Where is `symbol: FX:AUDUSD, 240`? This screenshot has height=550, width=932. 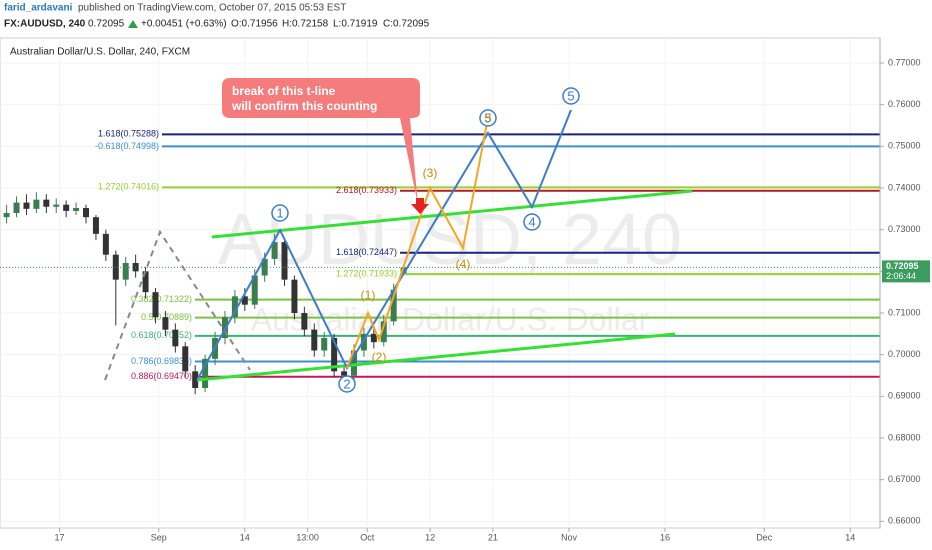
symbol: FX:AUDUSD, 240 is located at coordinates (45, 24).